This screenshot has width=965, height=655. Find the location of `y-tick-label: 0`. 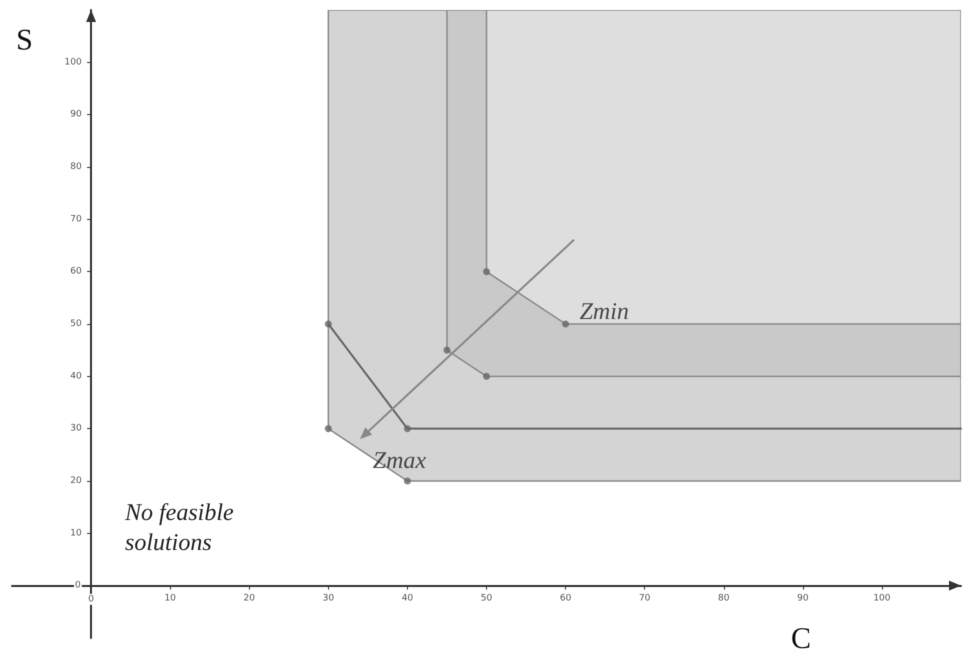

y-tick-label: 0 is located at coordinates (78, 585).